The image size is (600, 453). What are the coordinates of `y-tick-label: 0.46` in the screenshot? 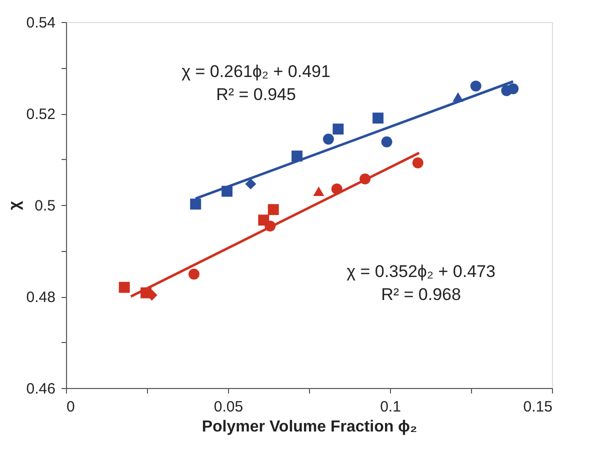 It's located at (41, 389).